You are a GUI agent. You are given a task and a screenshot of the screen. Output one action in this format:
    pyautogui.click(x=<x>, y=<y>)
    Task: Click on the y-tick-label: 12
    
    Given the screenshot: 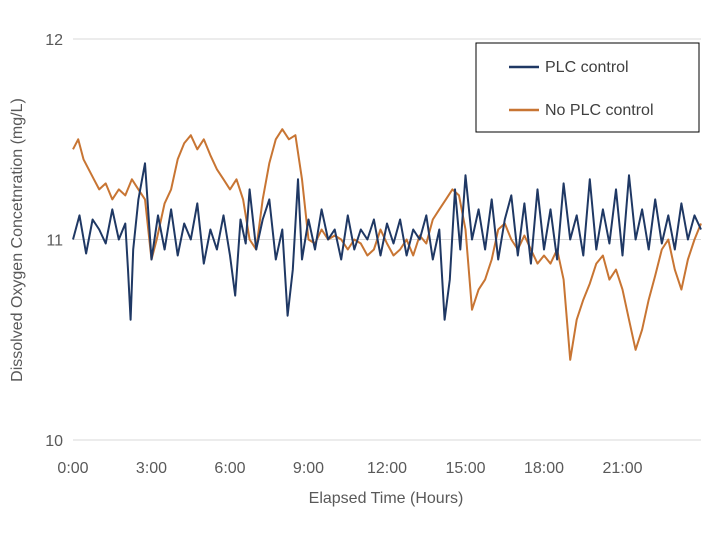 What is the action you would take?
    pyautogui.click(x=54, y=40)
    